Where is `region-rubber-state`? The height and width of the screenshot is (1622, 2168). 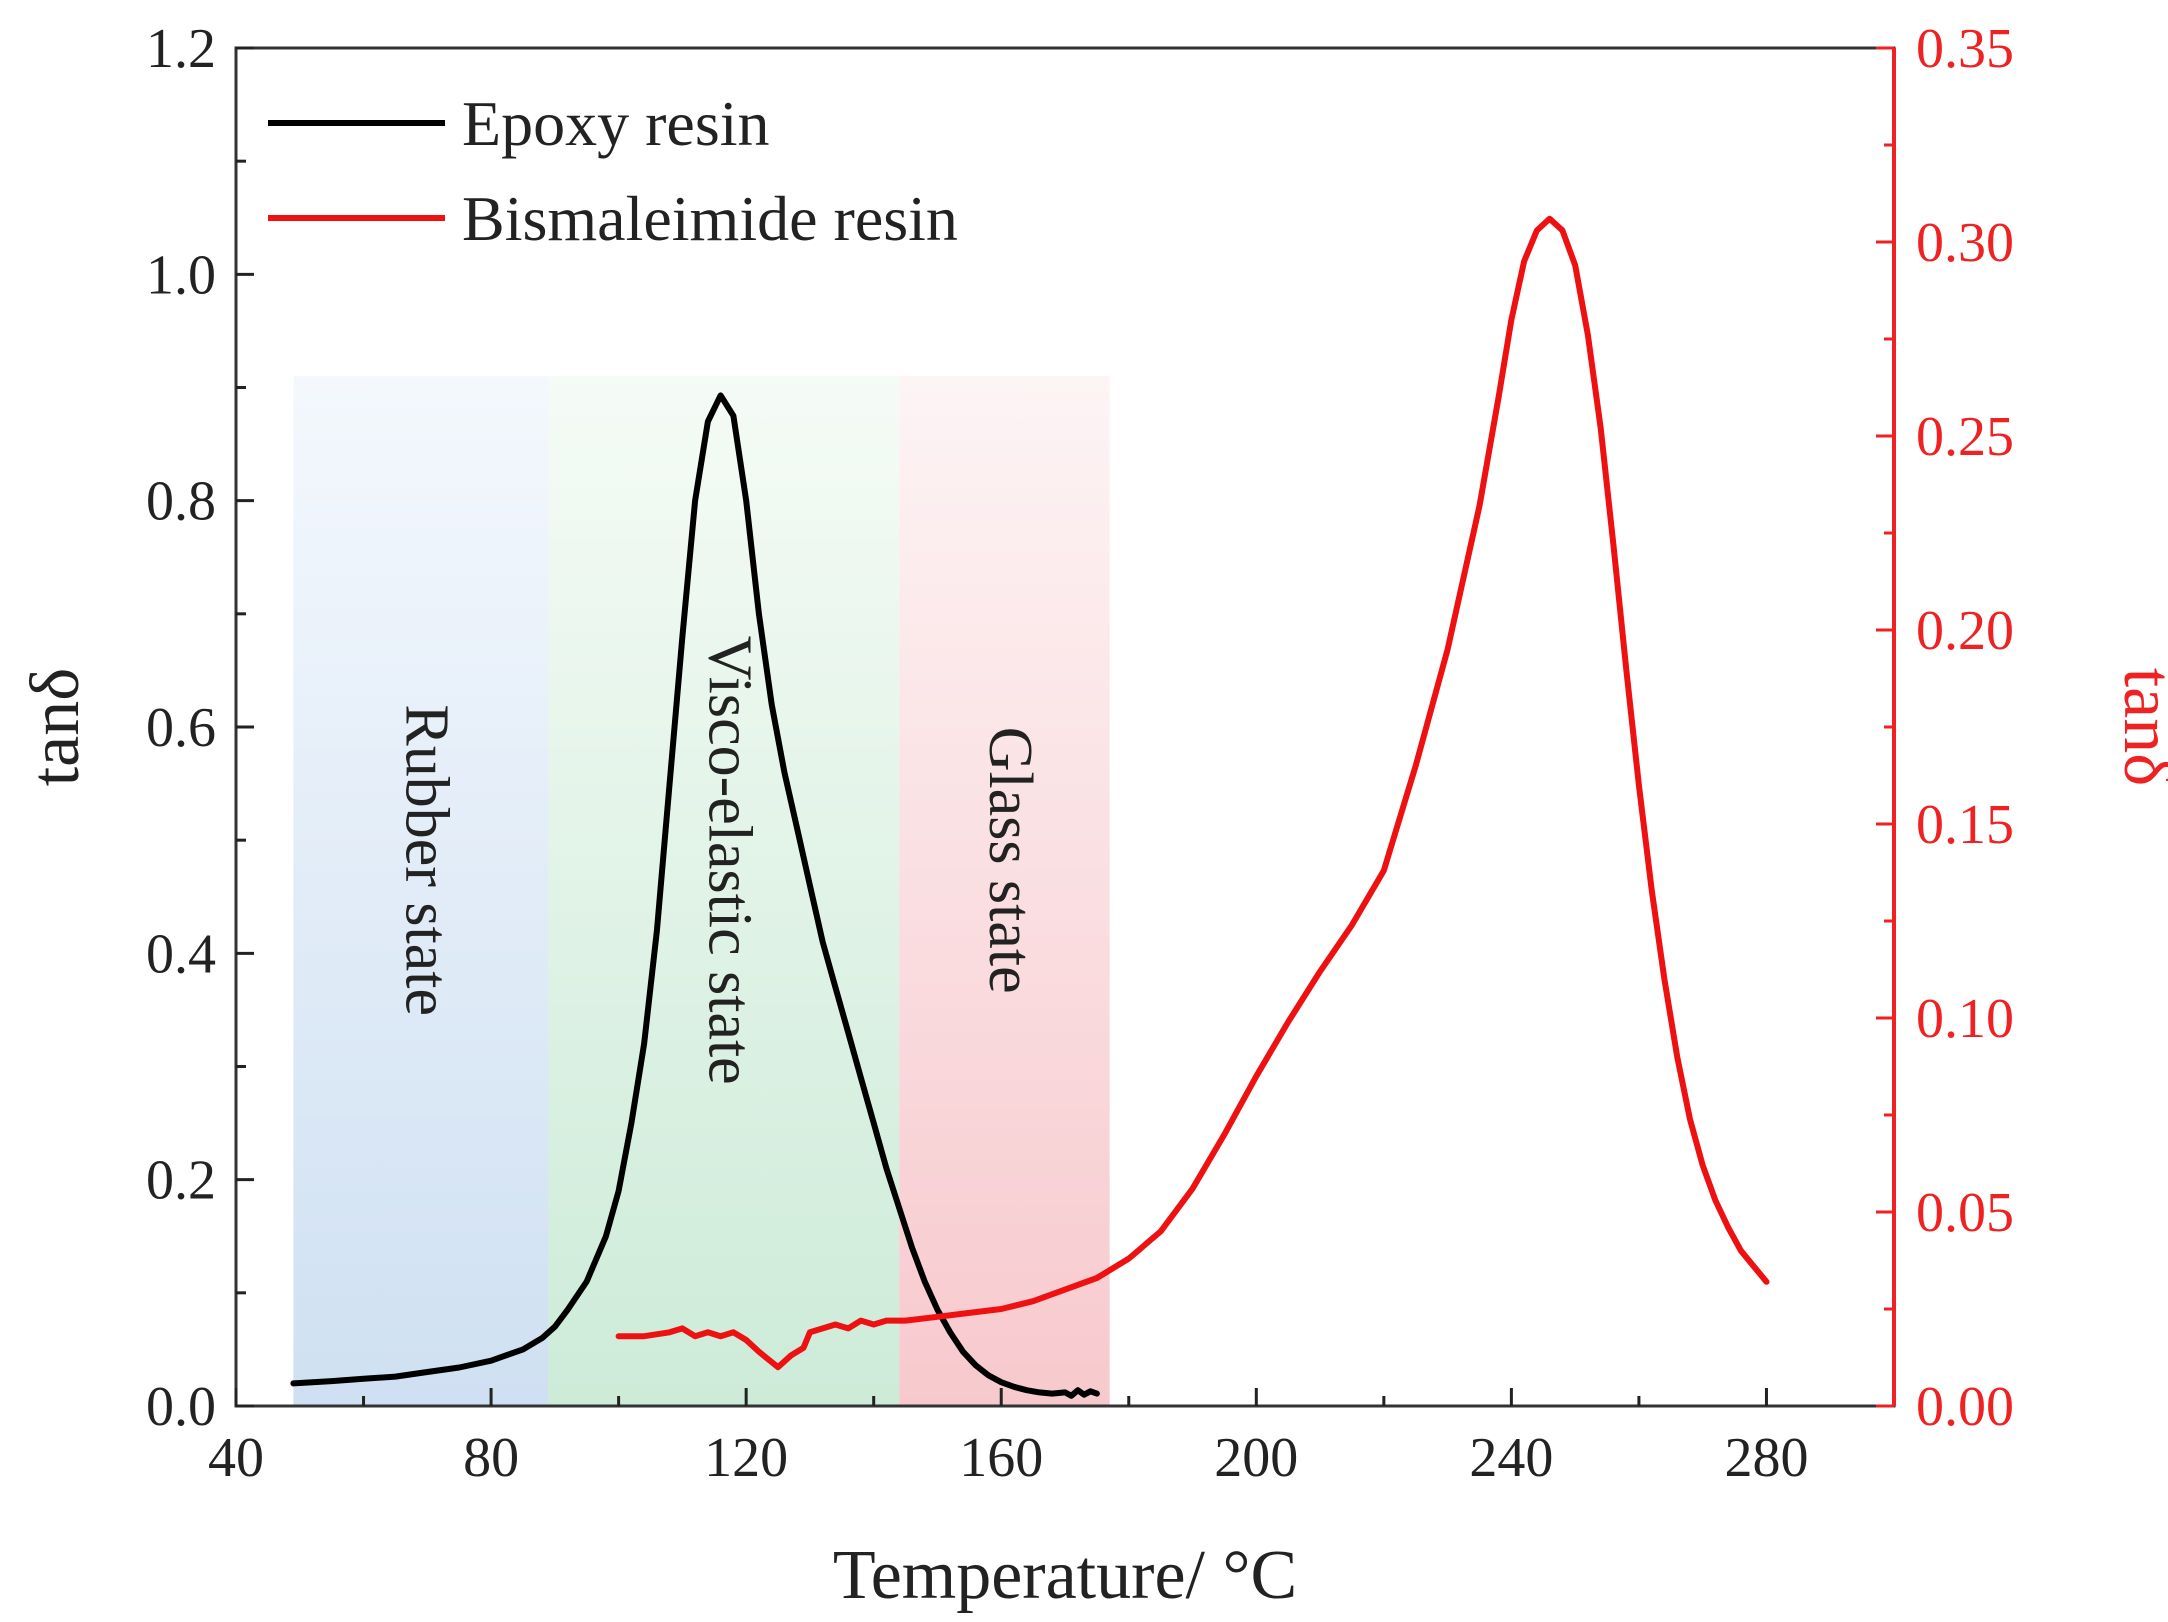 region-rubber-state is located at coordinates (421, 891).